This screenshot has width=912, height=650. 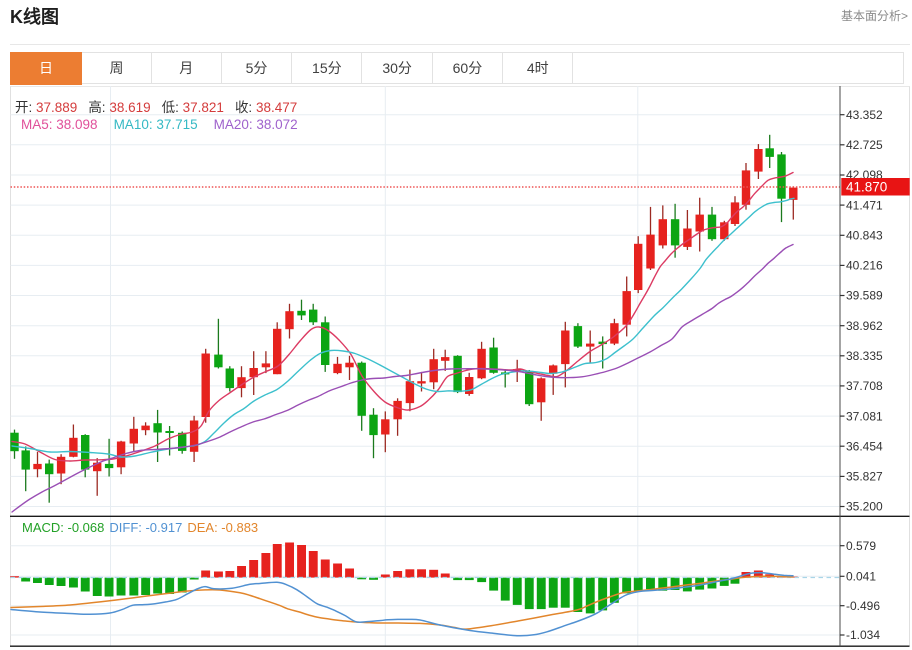 I want to click on svg-text: 43.352, so click(x=864, y=115).